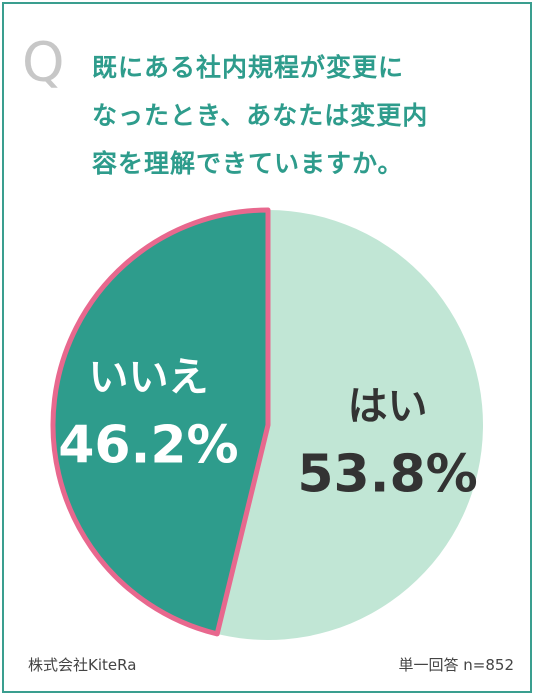 This screenshot has height=697, width=536. I want to click on slice-value-yes: 53.8%, so click(387, 474).